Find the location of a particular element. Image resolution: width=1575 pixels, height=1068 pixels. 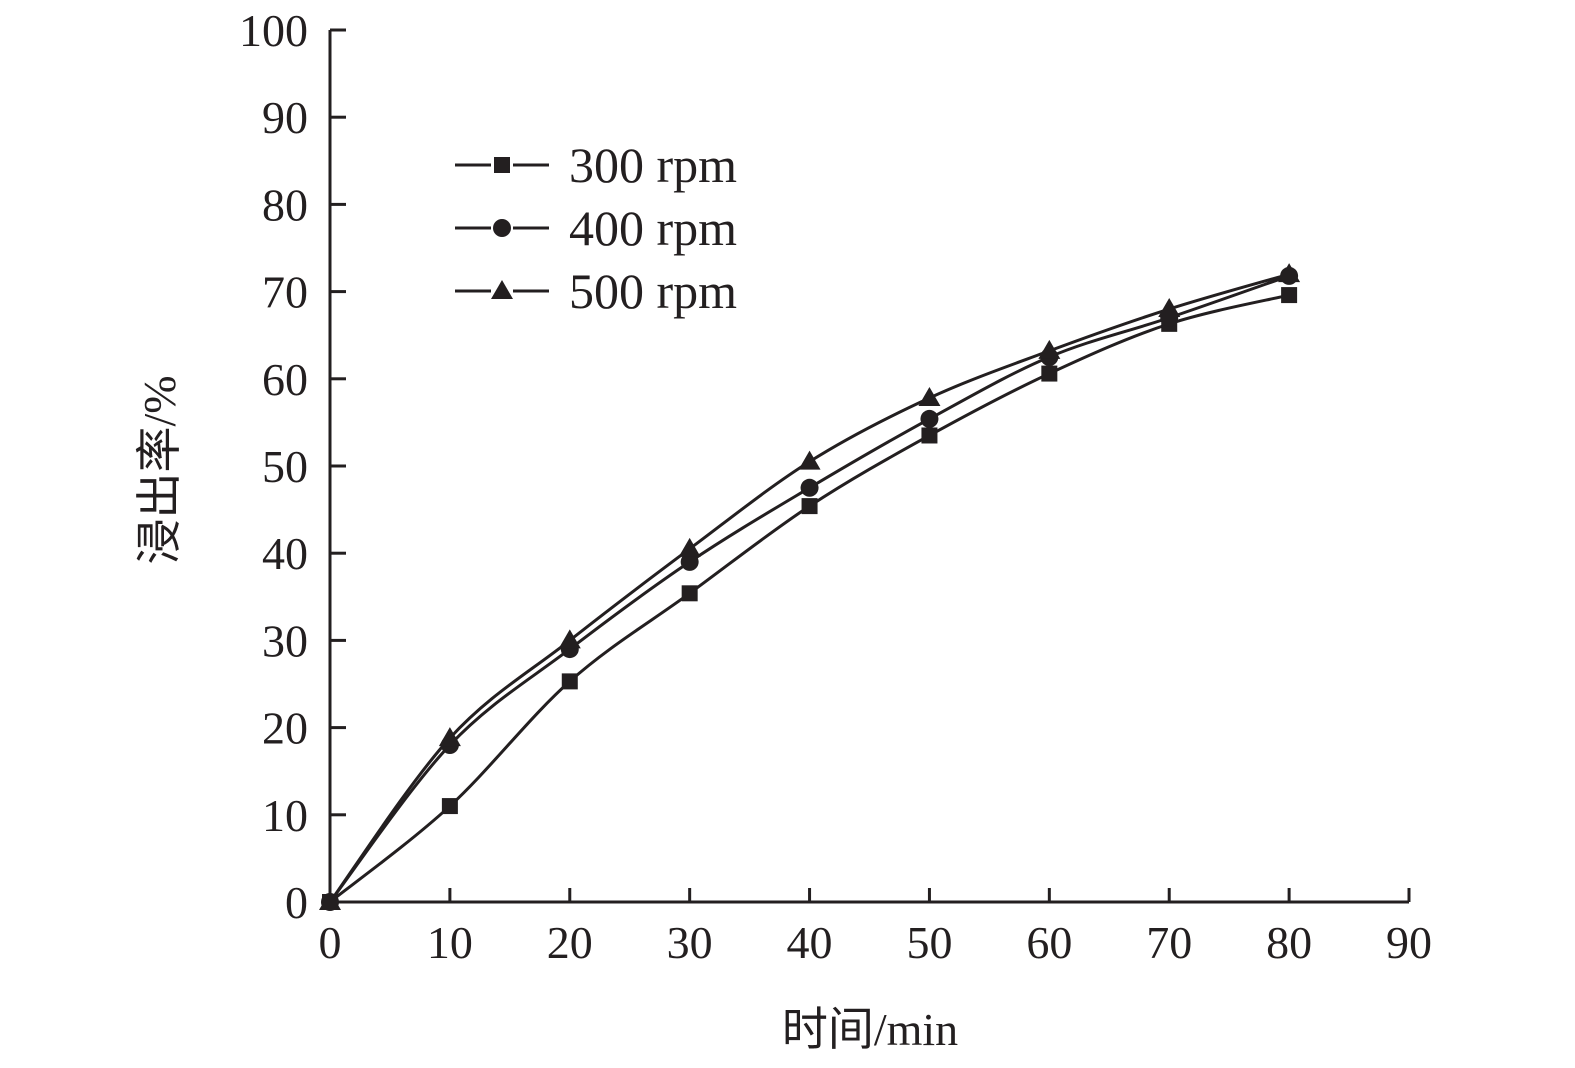

x-axis-title: 时间/min is located at coordinates (870, 1029).